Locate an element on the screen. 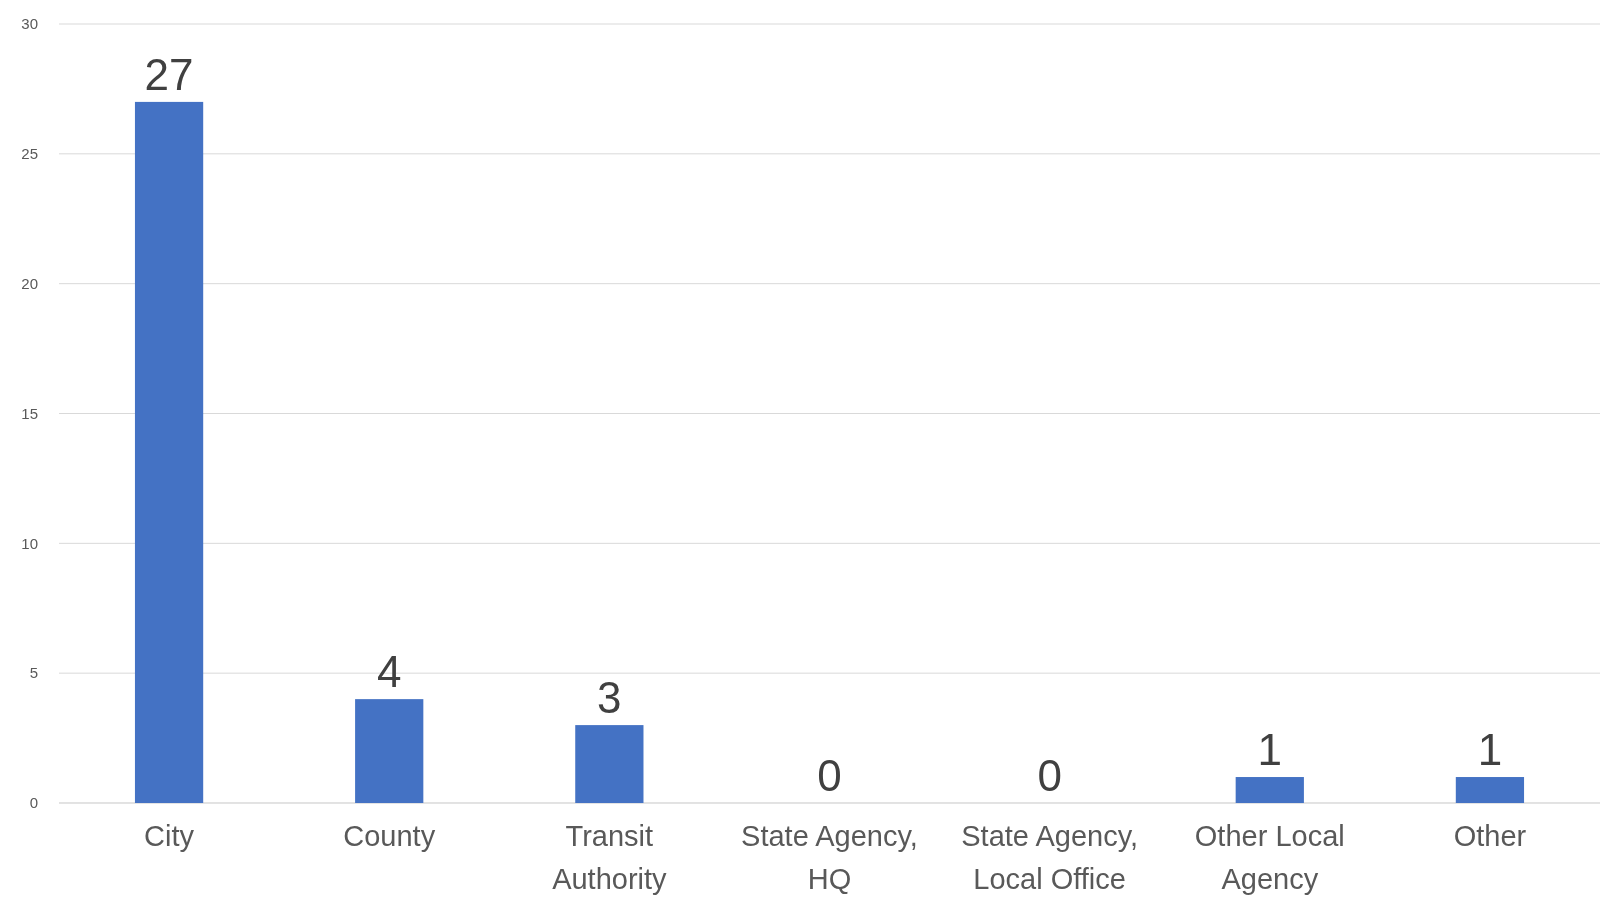 The width and height of the screenshot is (1612, 903). x-tick-label: State Agency, HQ is located at coordinates (829, 857).